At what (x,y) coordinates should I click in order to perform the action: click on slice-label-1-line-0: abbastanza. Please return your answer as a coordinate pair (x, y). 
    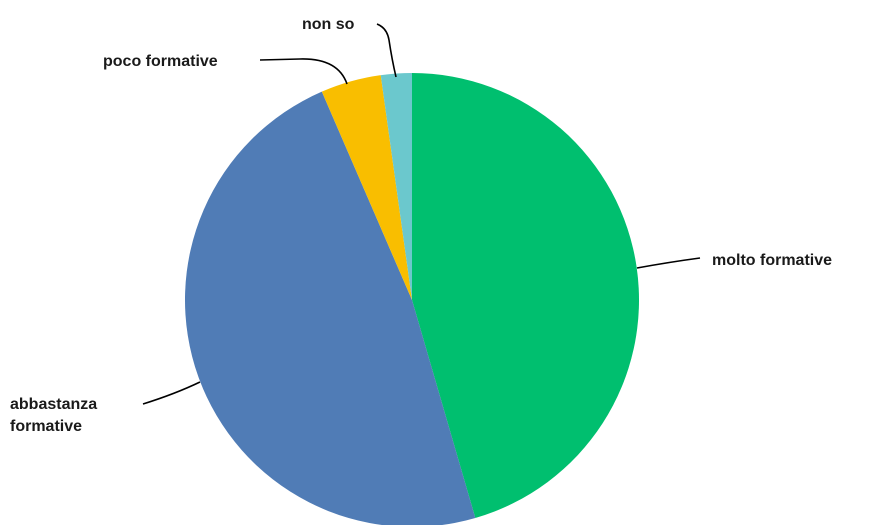
    Looking at the image, I should click on (53, 404).